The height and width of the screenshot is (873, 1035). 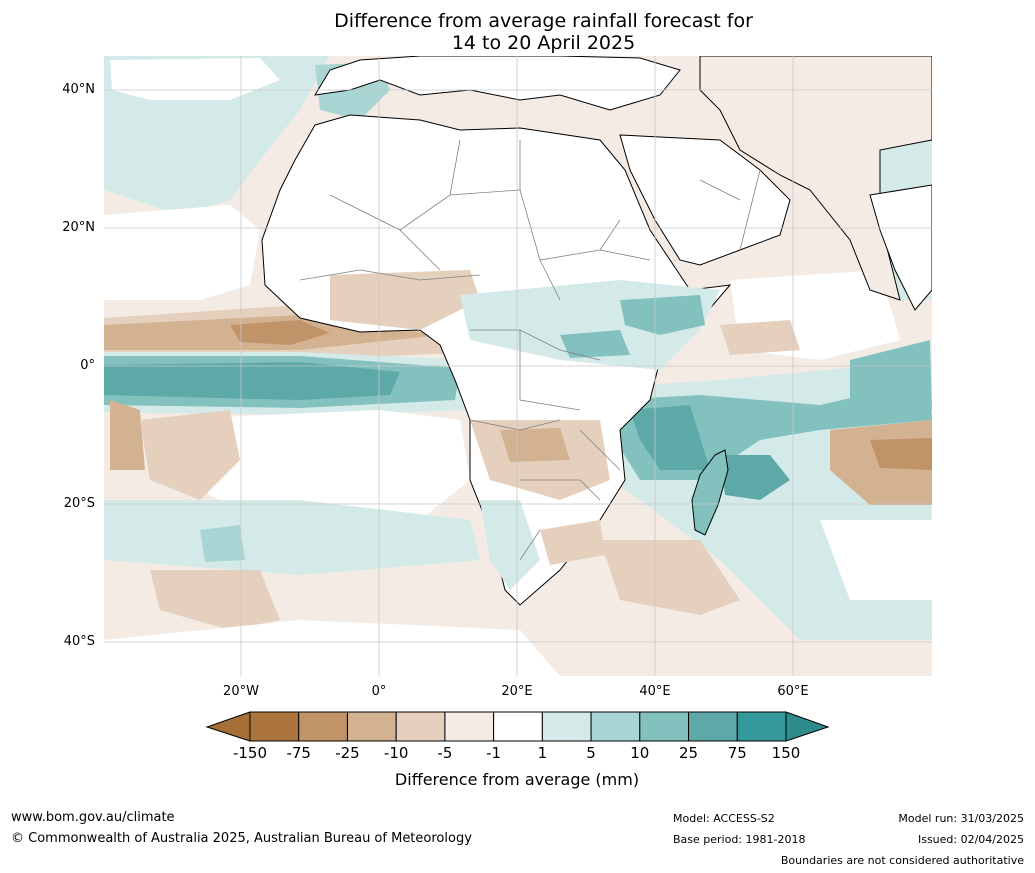 What do you see at coordinates (542, 753) in the screenshot?
I see `colorbar-tick-label: 1` at bounding box center [542, 753].